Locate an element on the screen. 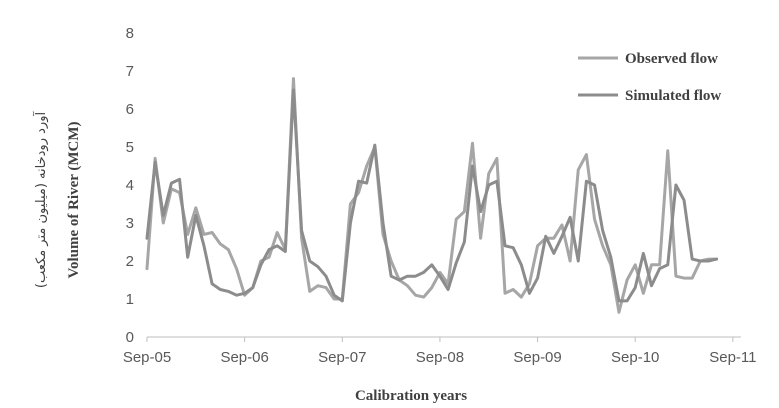  legend-label-observed: Observed flow is located at coordinates (671, 59).